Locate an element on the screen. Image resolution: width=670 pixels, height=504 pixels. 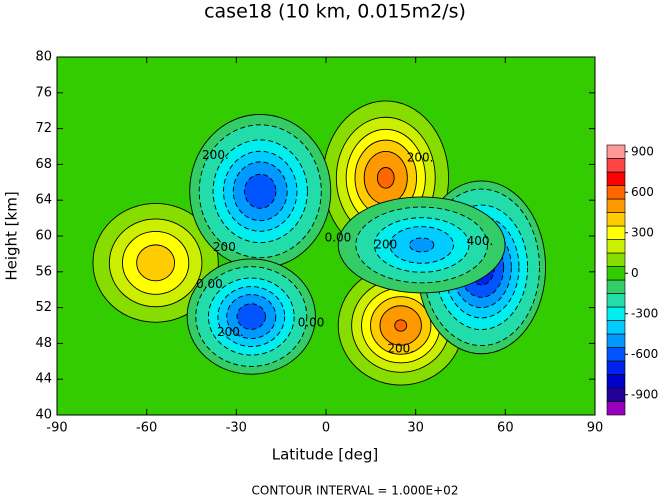
y-tick-label: 64 is located at coordinates (43, 200).